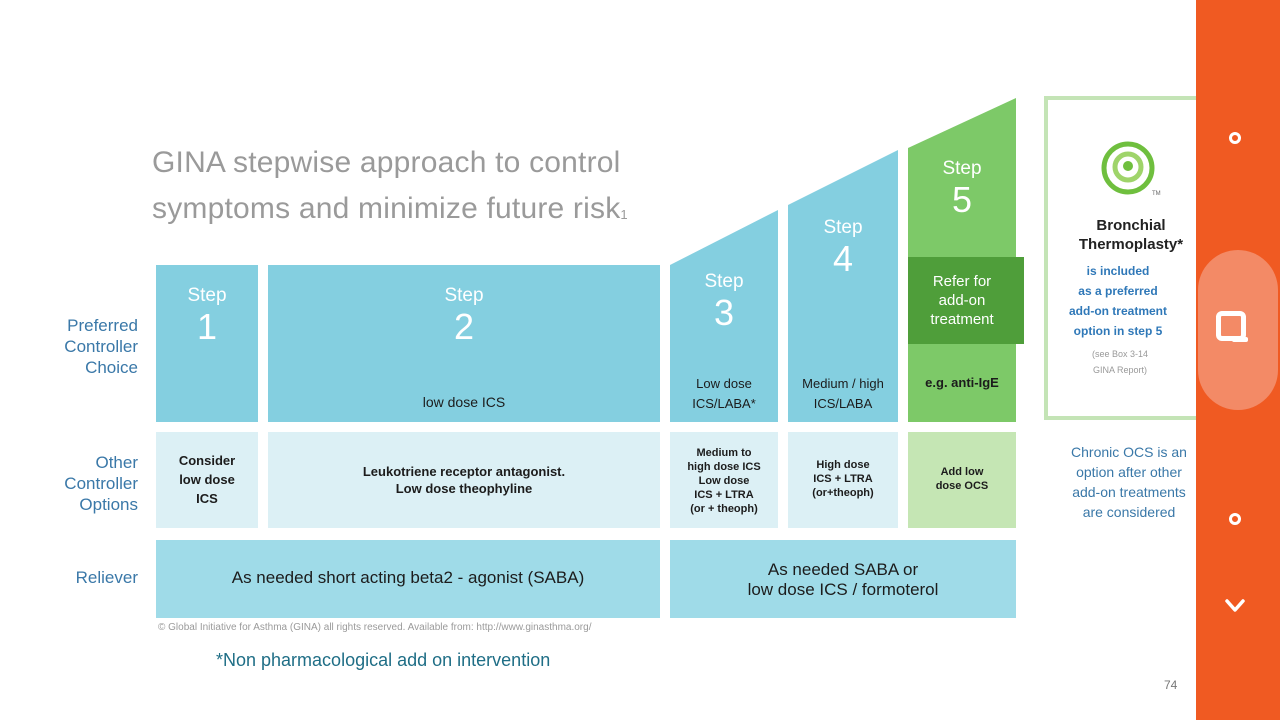  What do you see at coordinates (464, 488) in the screenshot?
I see `other-step-2-line-2: Low dose theophyline` at bounding box center [464, 488].